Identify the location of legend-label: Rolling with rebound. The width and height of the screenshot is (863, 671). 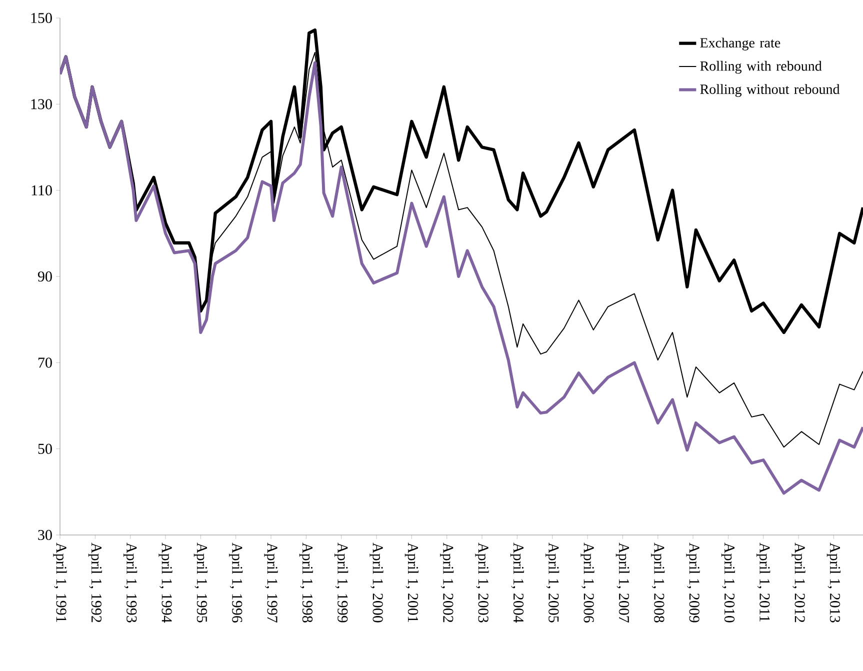
(761, 67).